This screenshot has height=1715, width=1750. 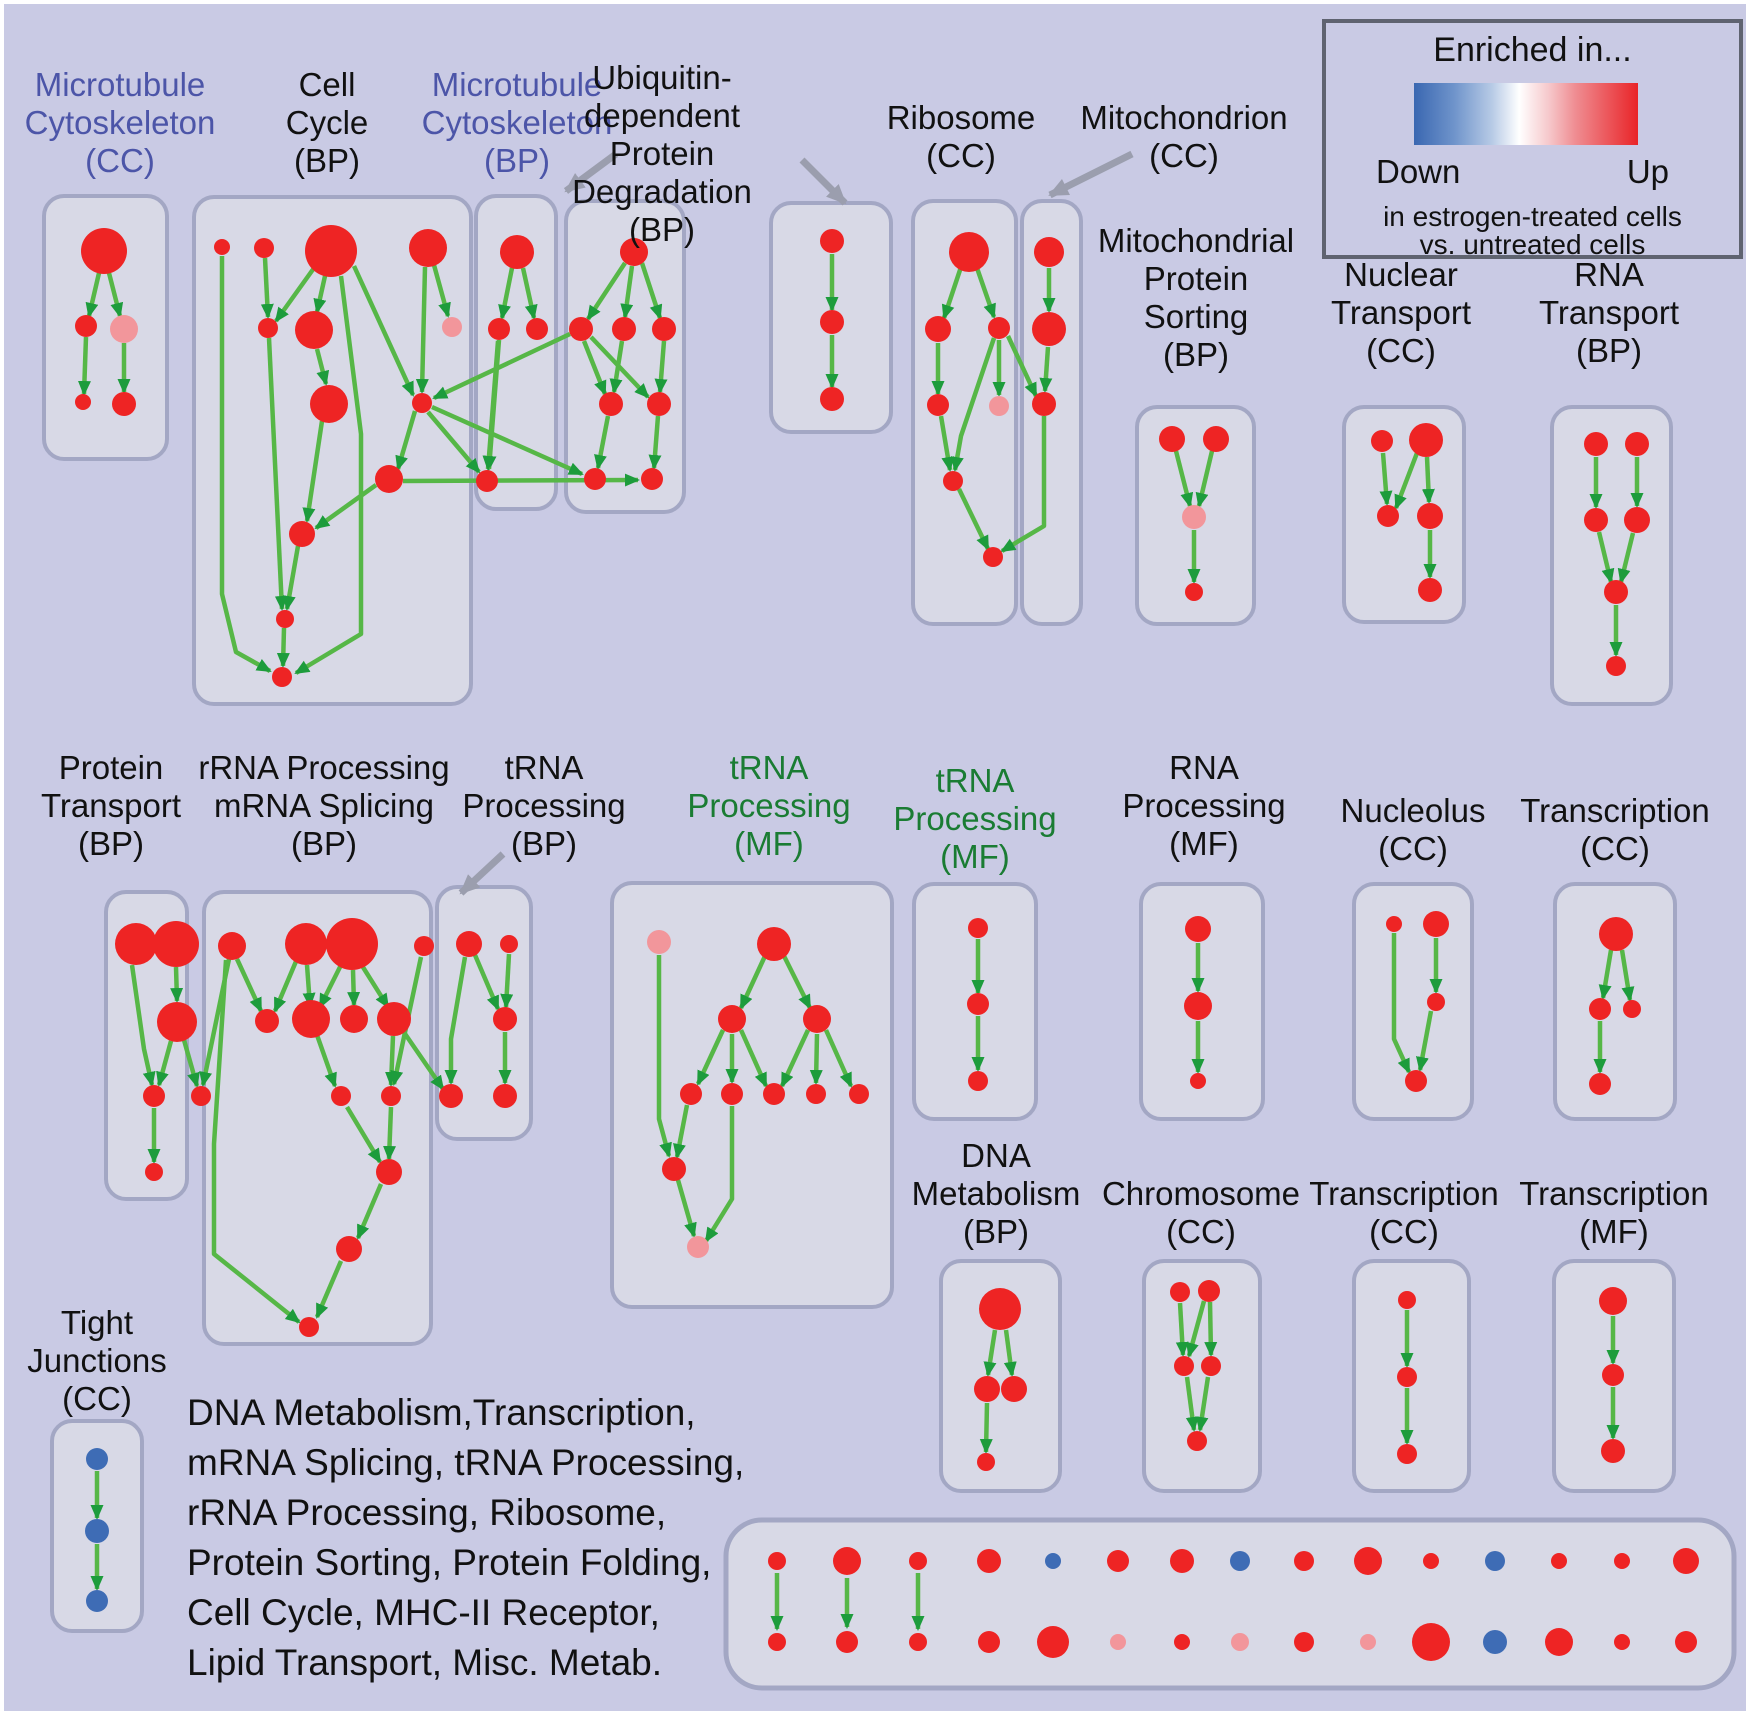 I want to click on cluster-label-ribosome: Ribosome (CC), so click(x=961, y=136).